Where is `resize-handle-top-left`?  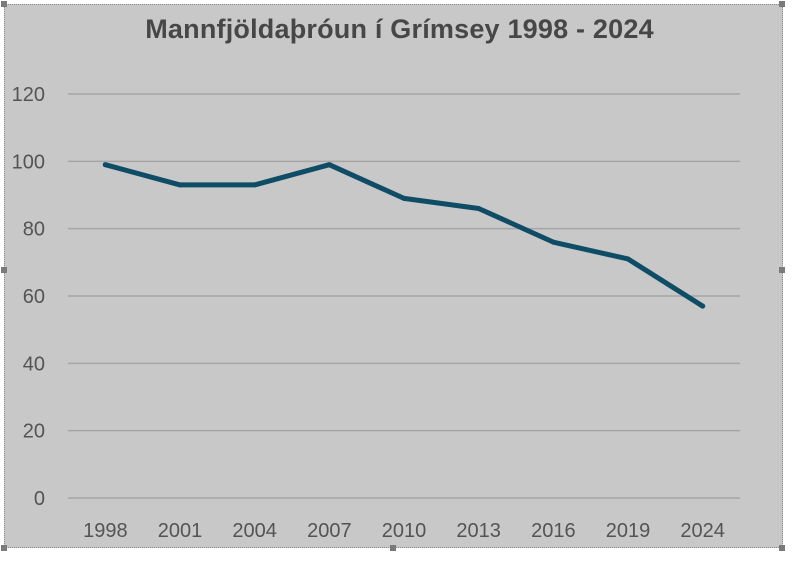
resize-handle-top-left is located at coordinates (4, 4).